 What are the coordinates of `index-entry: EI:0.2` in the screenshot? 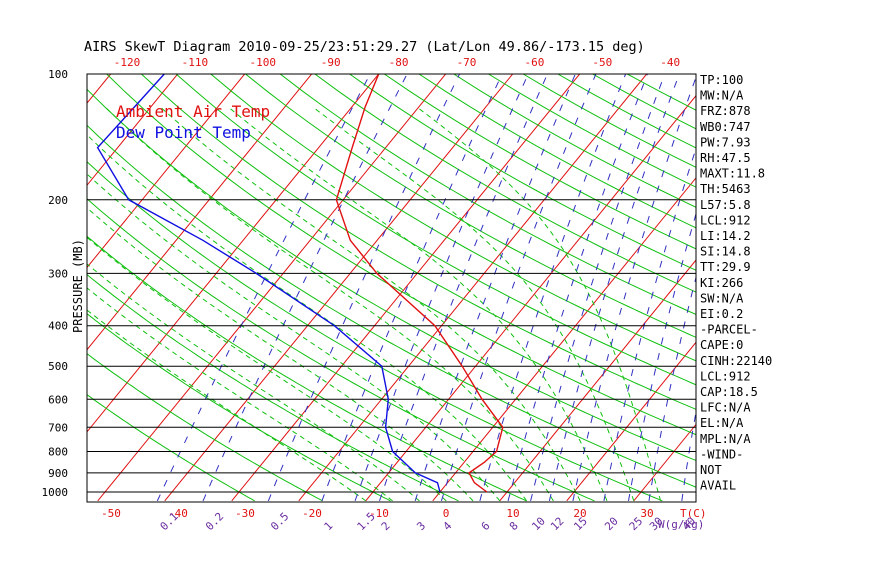 It's located at (721, 314).